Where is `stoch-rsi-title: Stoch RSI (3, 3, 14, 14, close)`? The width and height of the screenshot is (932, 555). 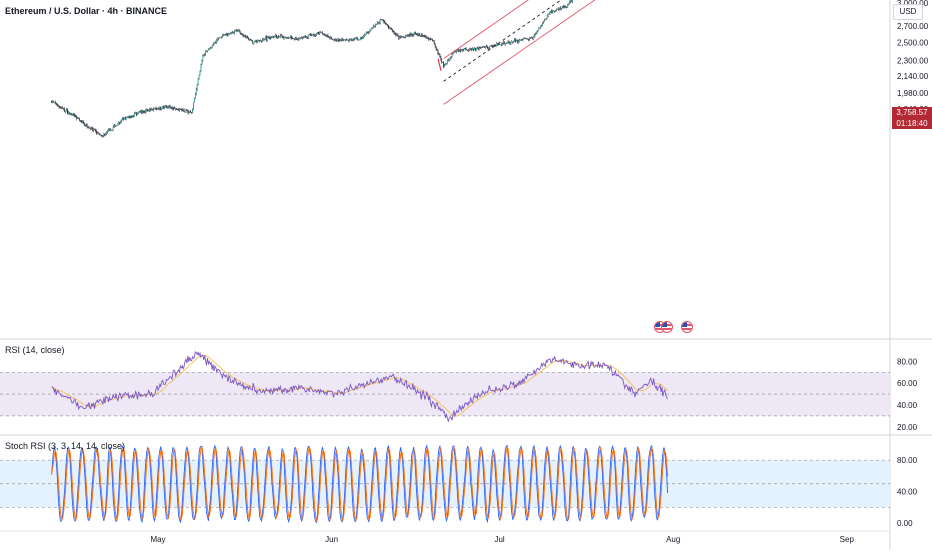
stoch-rsi-title: Stoch RSI (3, 3, 14, 14, close) is located at coordinates (65, 446).